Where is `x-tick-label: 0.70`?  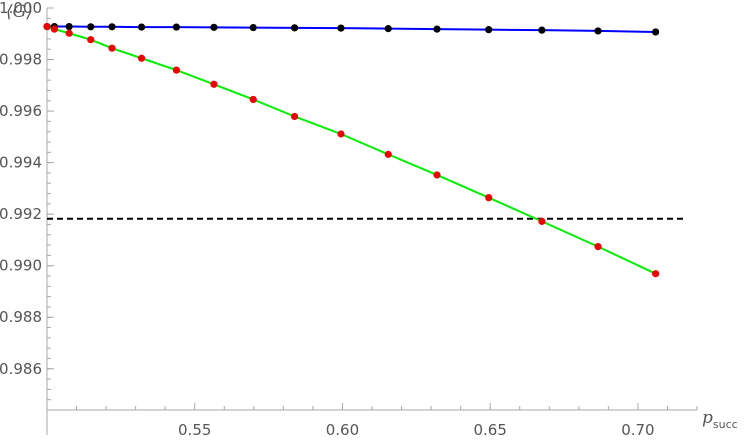
x-tick-label: 0.70 is located at coordinates (637, 430).